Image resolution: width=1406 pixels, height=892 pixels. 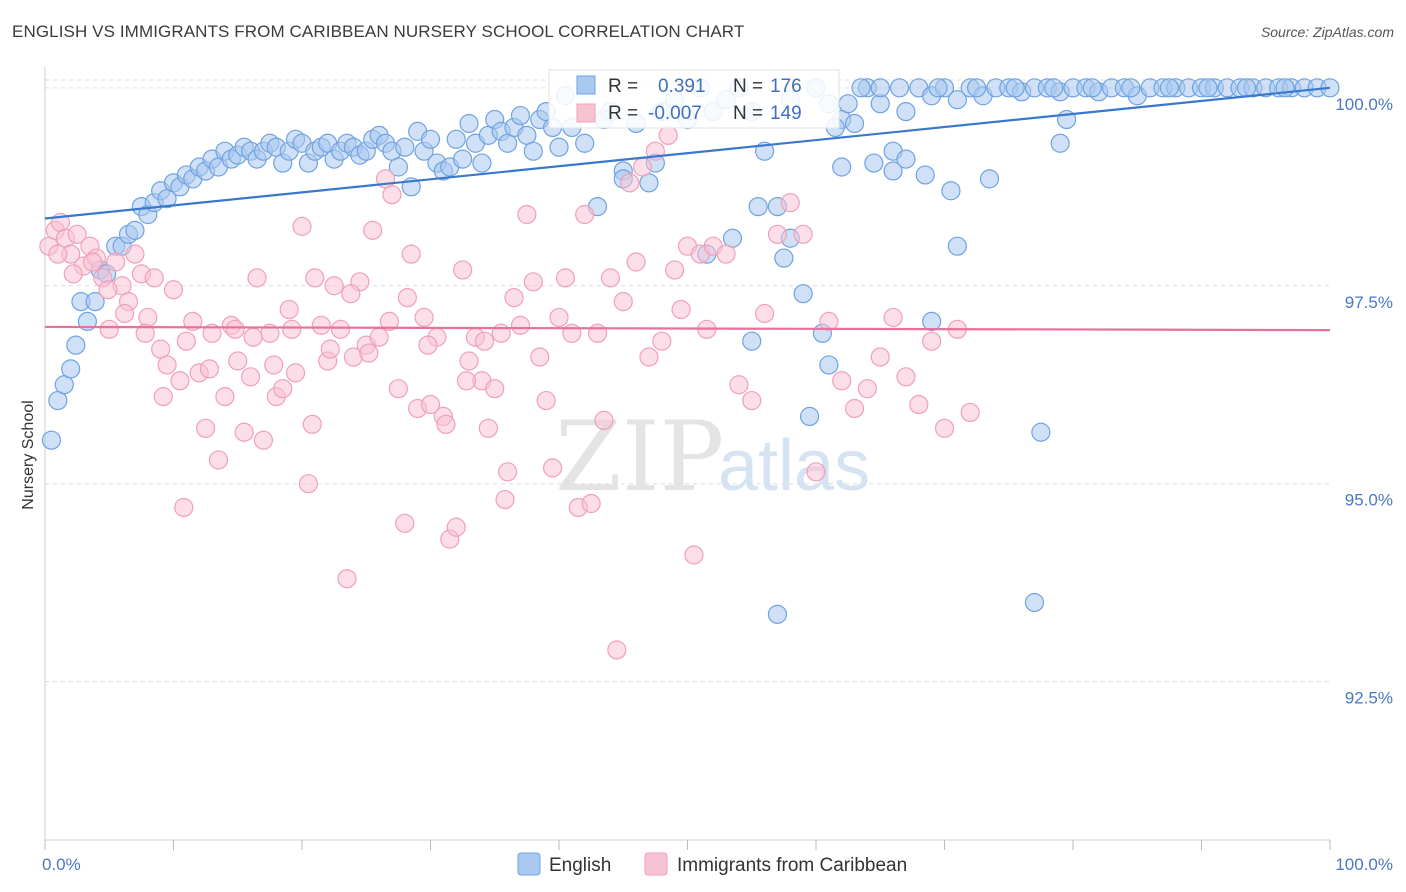 I want to click on y-axis-label: Nursery School, so click(x=28, y=454).